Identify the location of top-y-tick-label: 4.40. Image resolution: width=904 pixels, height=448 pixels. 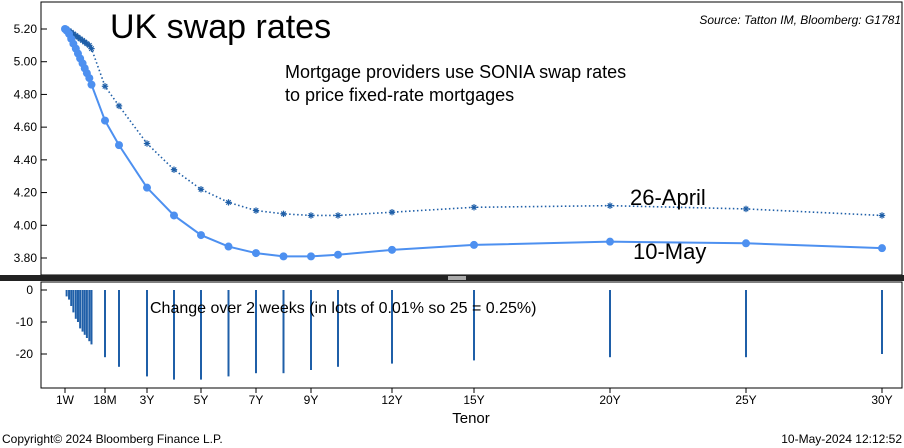
(26, 160).